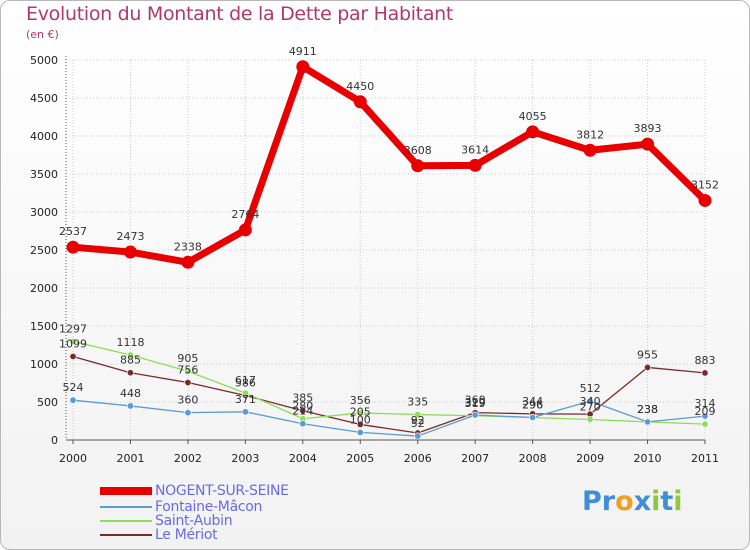  I want to click on data-label-le-meriot: 385, so click(302, 398).